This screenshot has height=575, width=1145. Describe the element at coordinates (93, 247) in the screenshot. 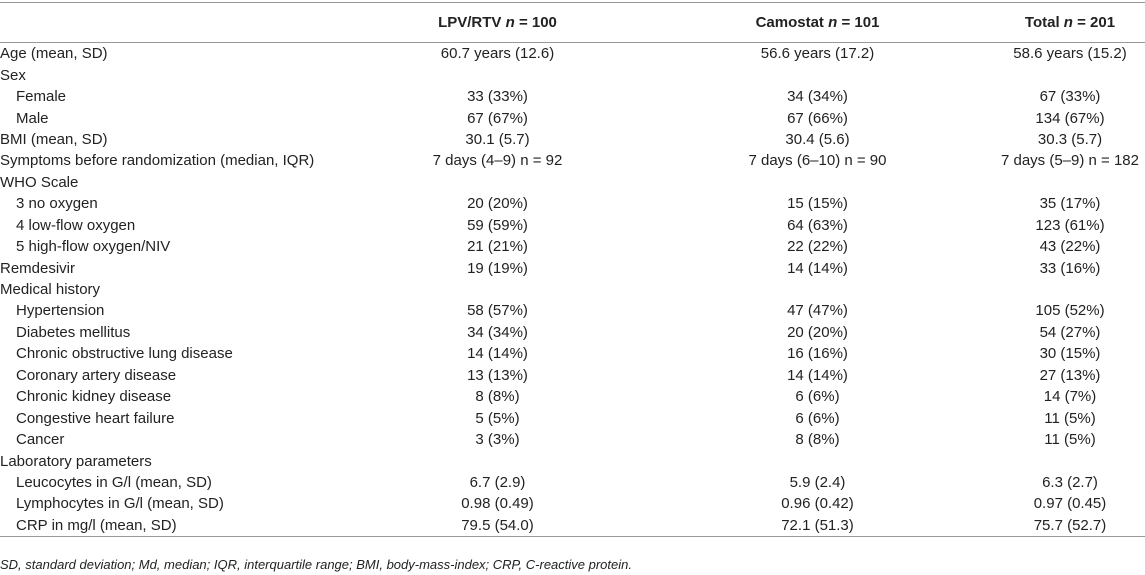

I see `row-label: 5 high-flow oxygen/NIV` at that location.